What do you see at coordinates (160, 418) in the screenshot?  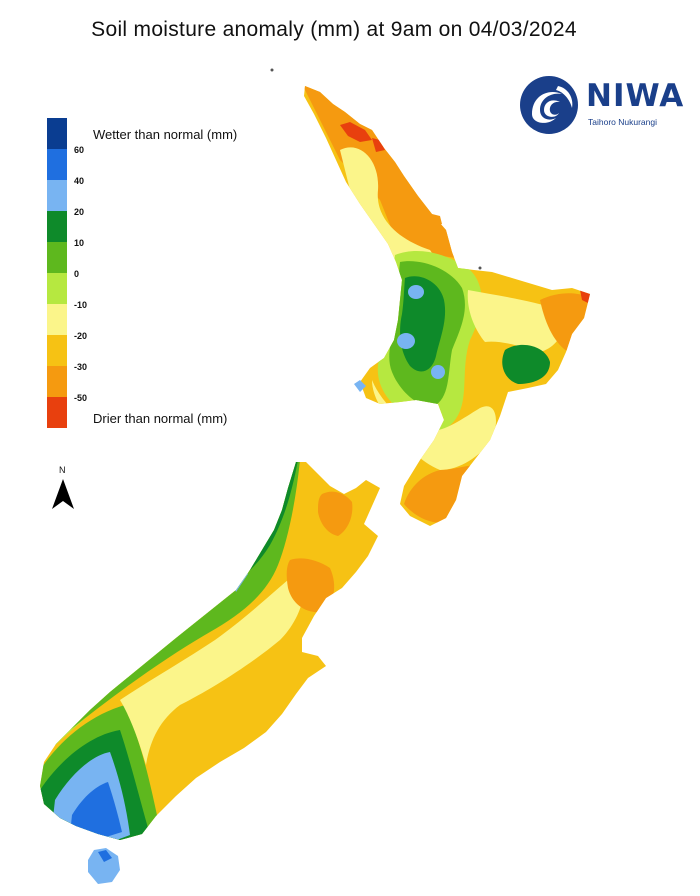 I see `legend-drier-label: Drier than normal (mm)` at bounding box center [160, 418].